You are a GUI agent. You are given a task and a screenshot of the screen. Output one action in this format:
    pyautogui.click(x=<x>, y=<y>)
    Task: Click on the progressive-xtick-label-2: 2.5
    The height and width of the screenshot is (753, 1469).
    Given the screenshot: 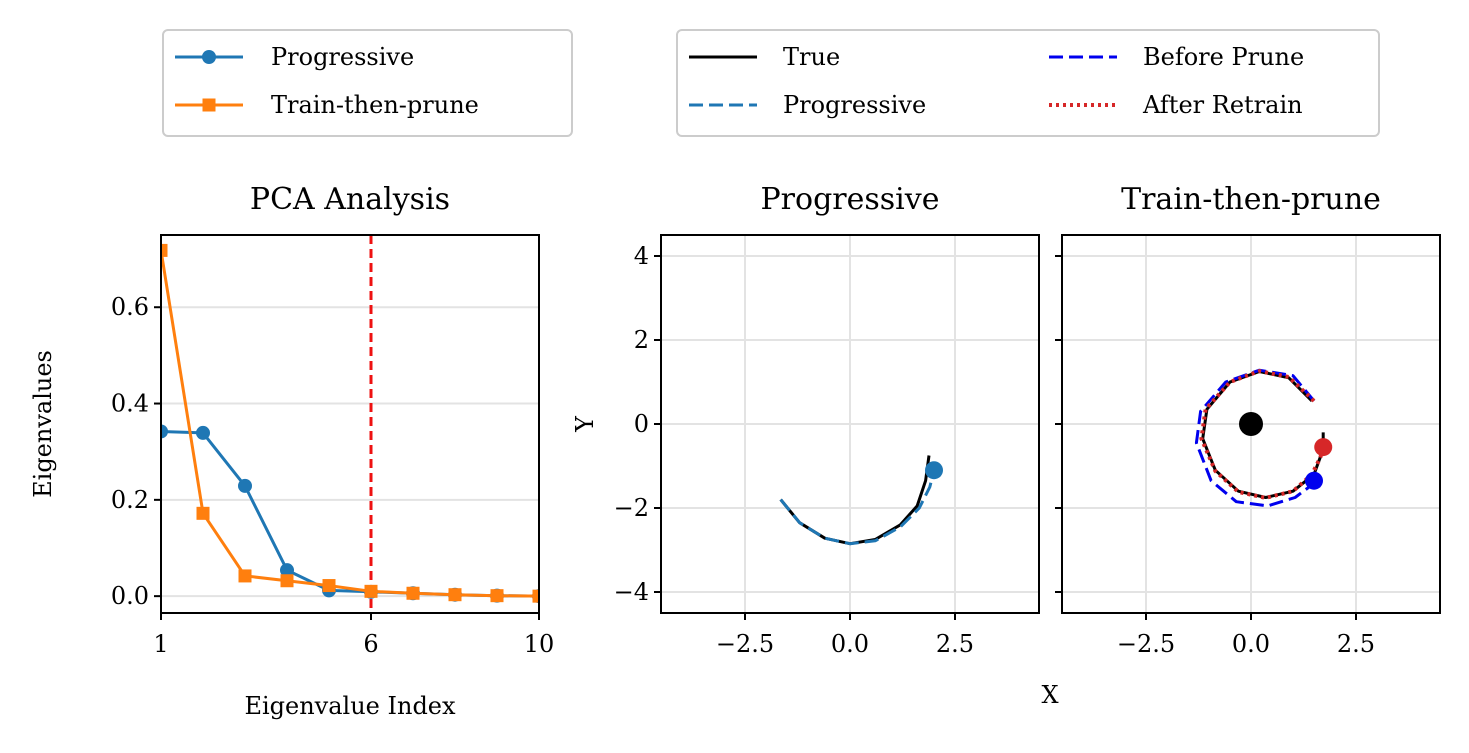 What is the action you would take?
    pyautogui.click(x=955, y=644)
    